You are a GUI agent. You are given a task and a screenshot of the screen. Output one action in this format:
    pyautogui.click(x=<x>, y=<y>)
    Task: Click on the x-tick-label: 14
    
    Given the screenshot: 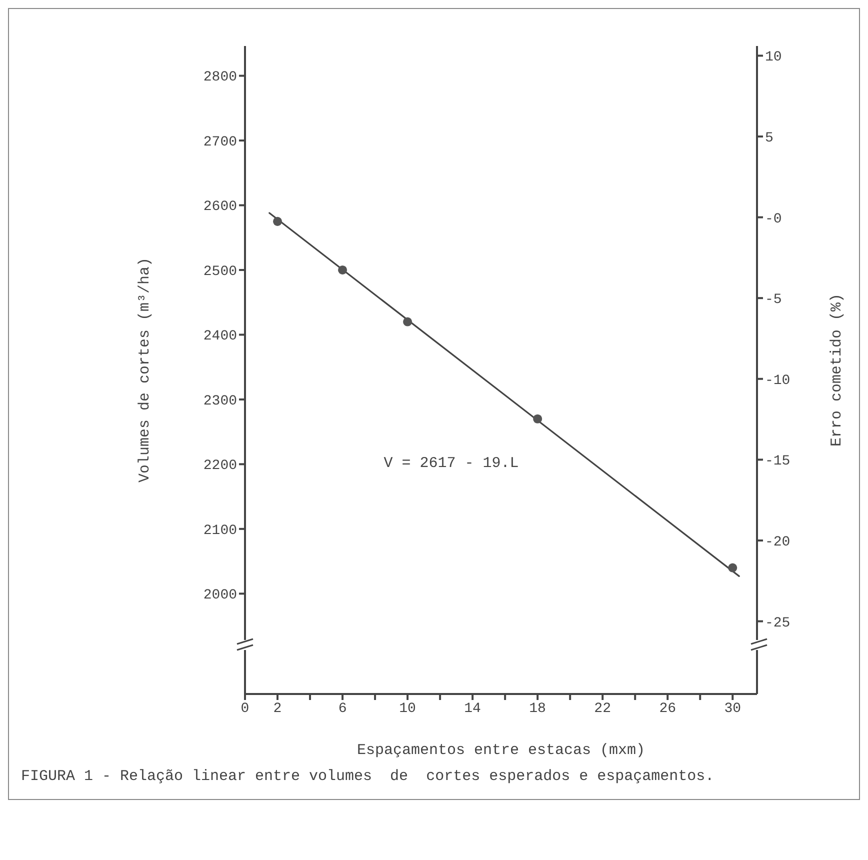 What is the action you would take?
    pyautogui.click(x=472, y=708)
    